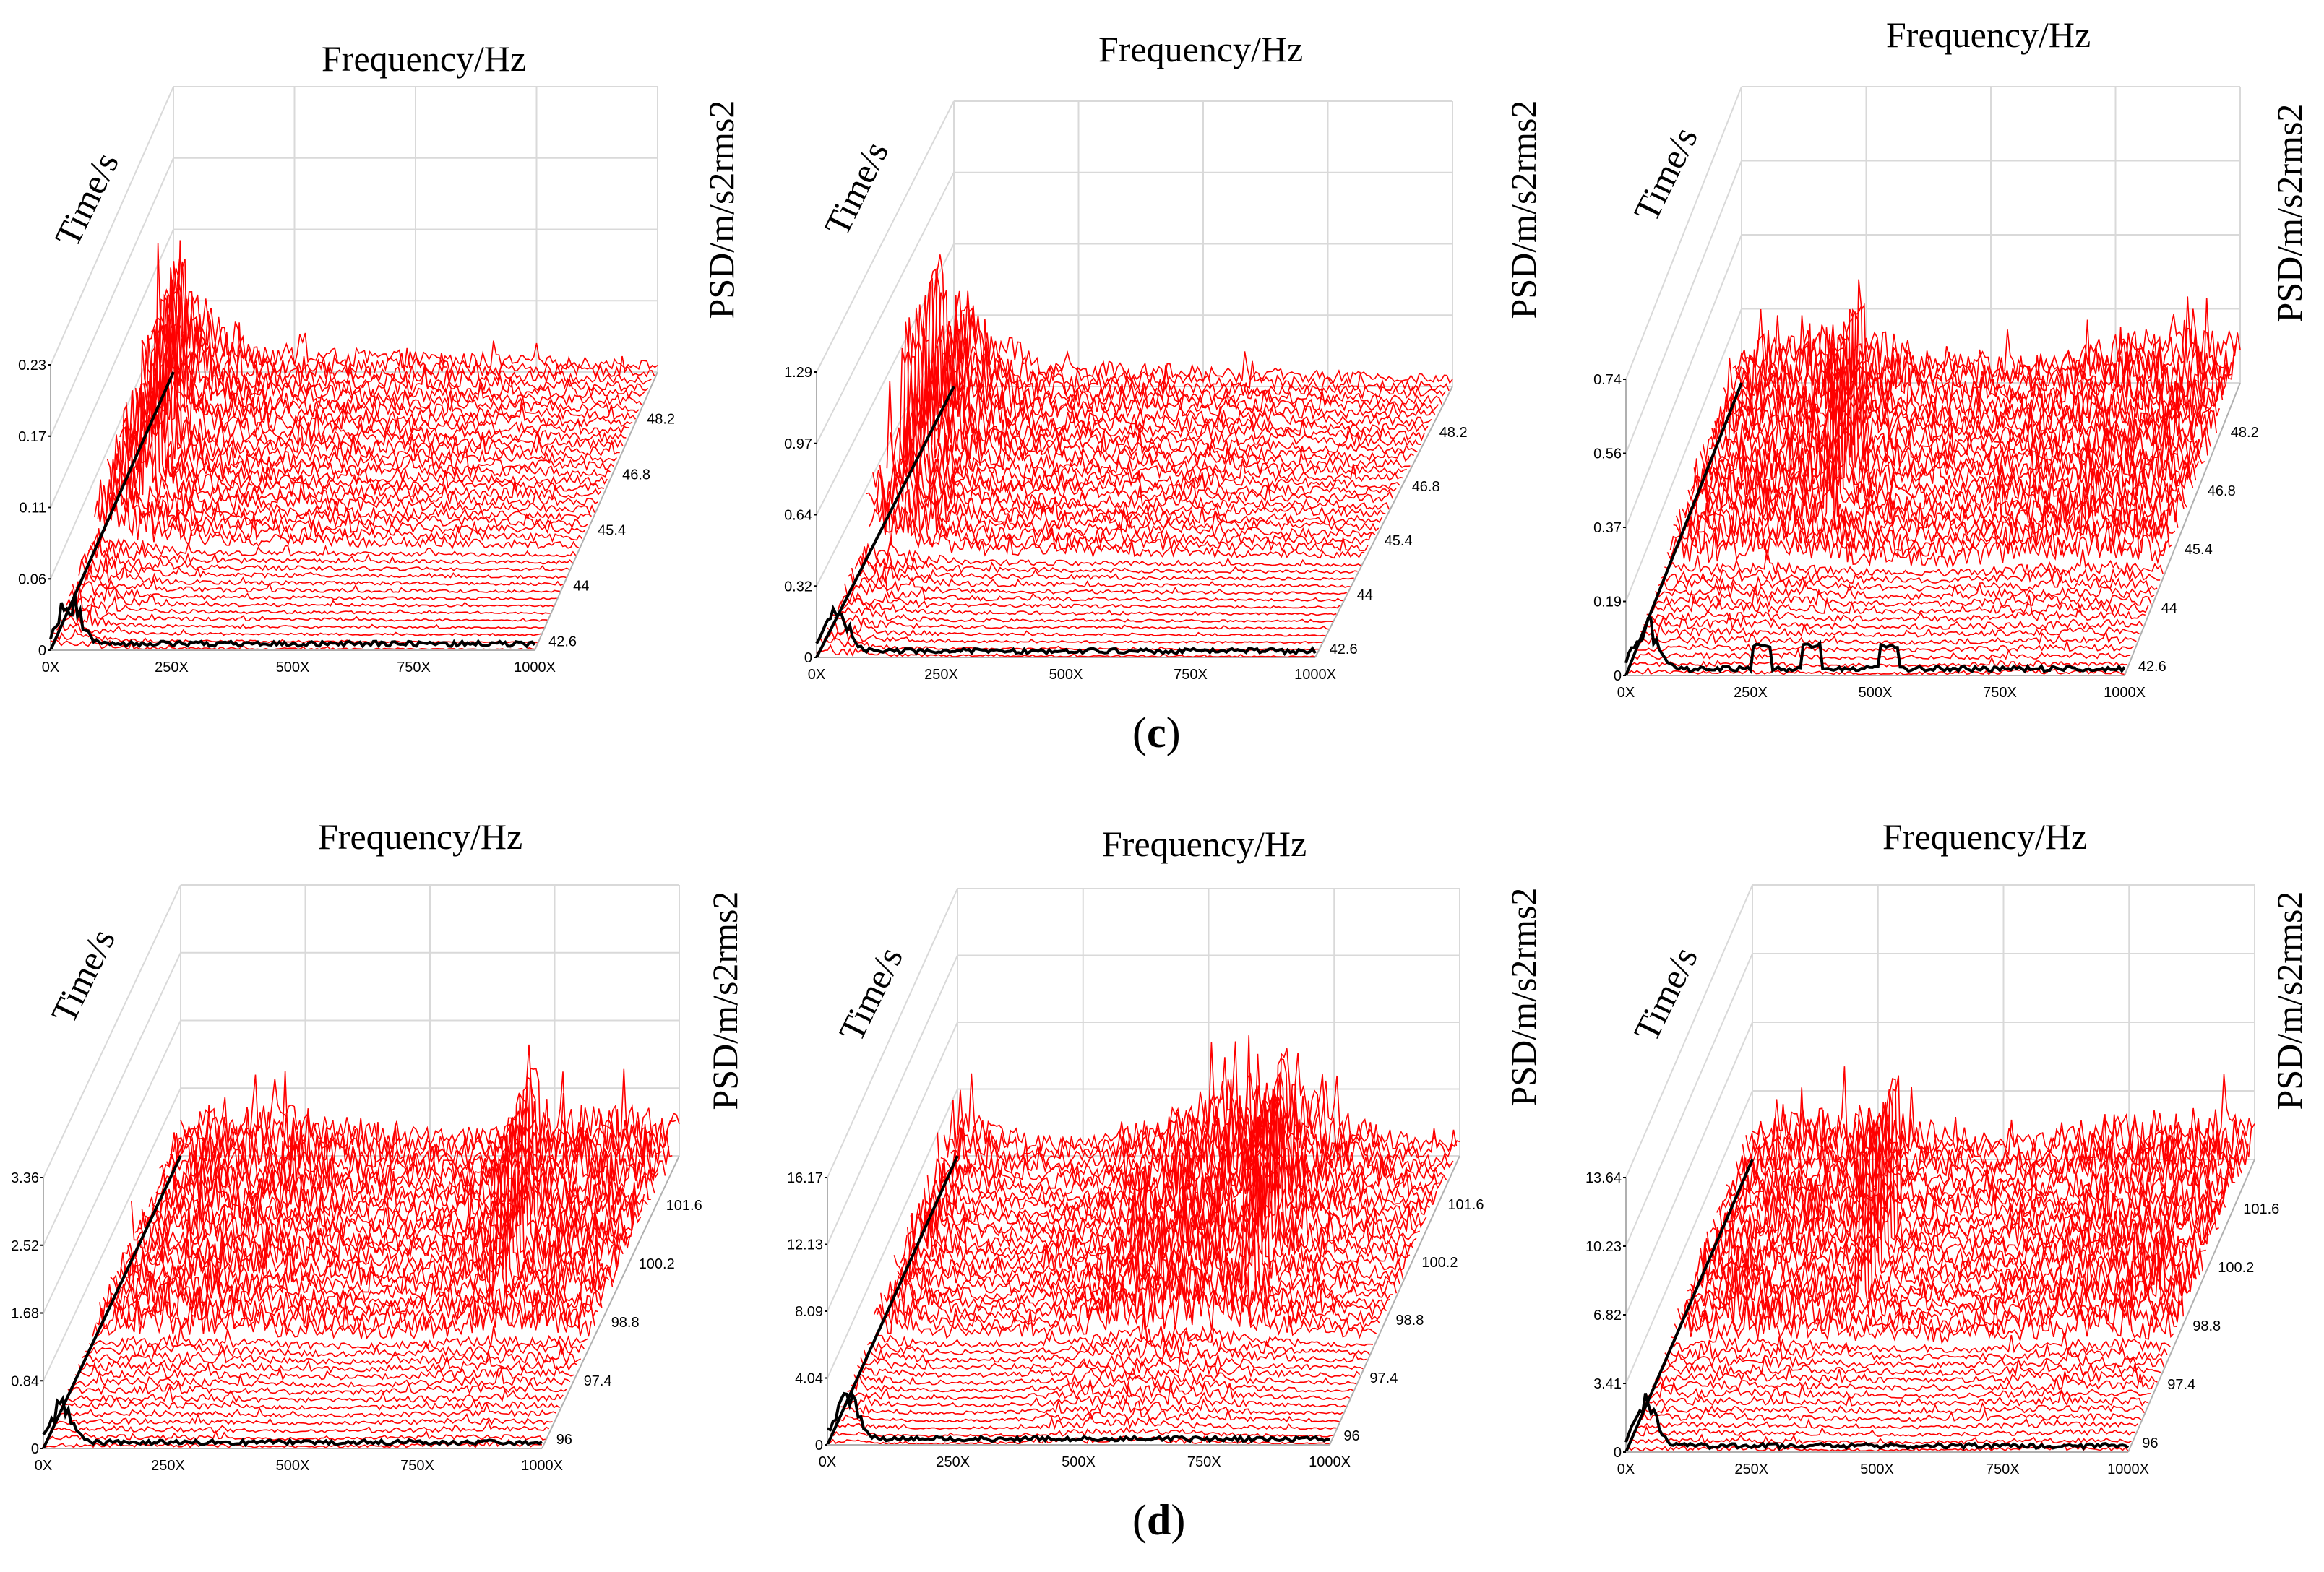  What do you see at coordinates (1607, 528) in the screenshot?
I see `psd-tick-label: 0.37` at bounding box center [1607, 528].